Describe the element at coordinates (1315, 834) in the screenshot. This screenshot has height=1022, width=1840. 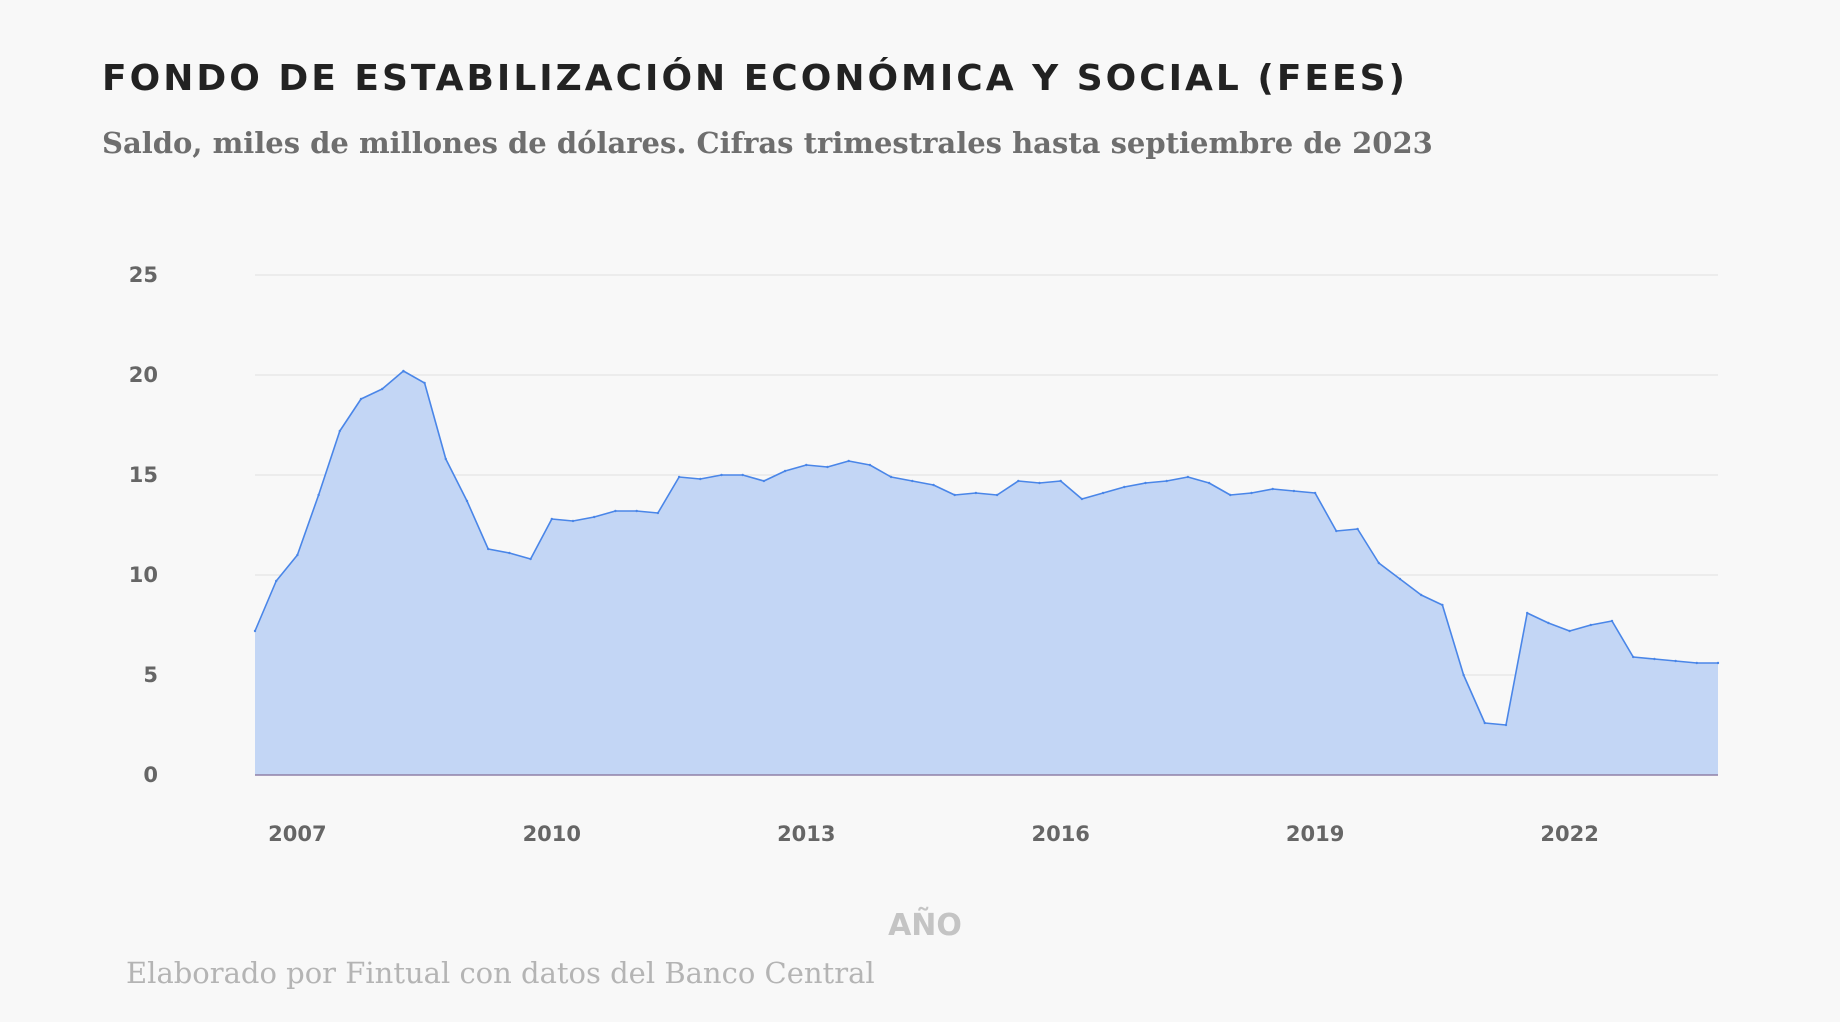
I see `x-tick-label: 2019` at that location.